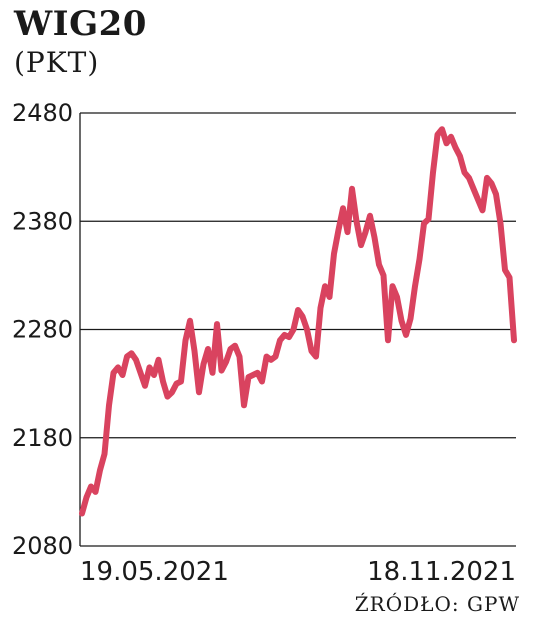  What do you see at coordinates (80, 24) in the screenshot?
I see `chart-title: WIG20` at bounding box center [80, 24].